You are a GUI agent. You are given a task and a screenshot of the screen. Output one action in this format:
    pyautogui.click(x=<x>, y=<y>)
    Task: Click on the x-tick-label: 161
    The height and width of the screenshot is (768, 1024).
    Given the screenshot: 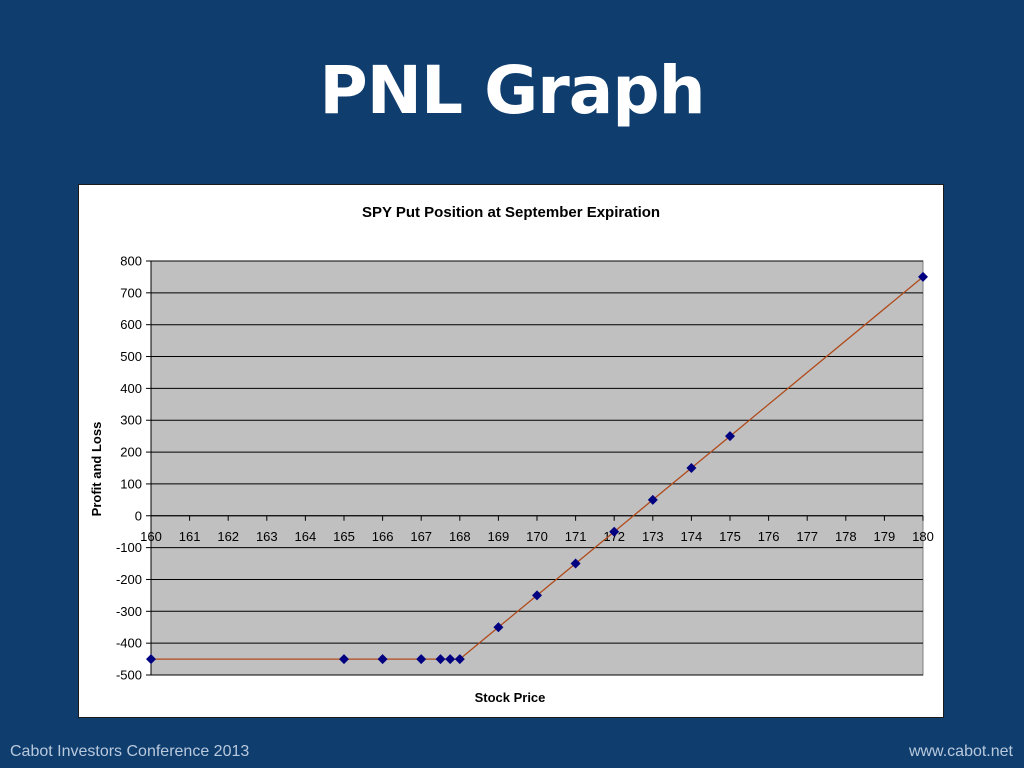 What is the action you would take?
    pyautogui.click(x=190, y=536)
    